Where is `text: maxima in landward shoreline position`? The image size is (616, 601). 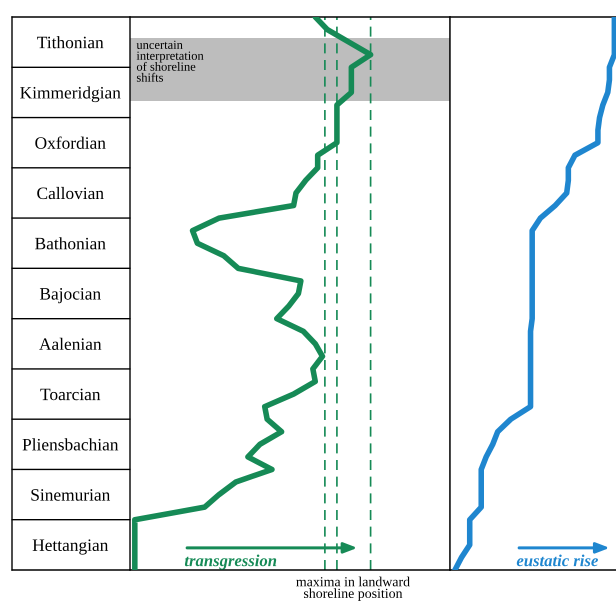
text: maxima in landward shoreline position is located at coordinates (353, 588).